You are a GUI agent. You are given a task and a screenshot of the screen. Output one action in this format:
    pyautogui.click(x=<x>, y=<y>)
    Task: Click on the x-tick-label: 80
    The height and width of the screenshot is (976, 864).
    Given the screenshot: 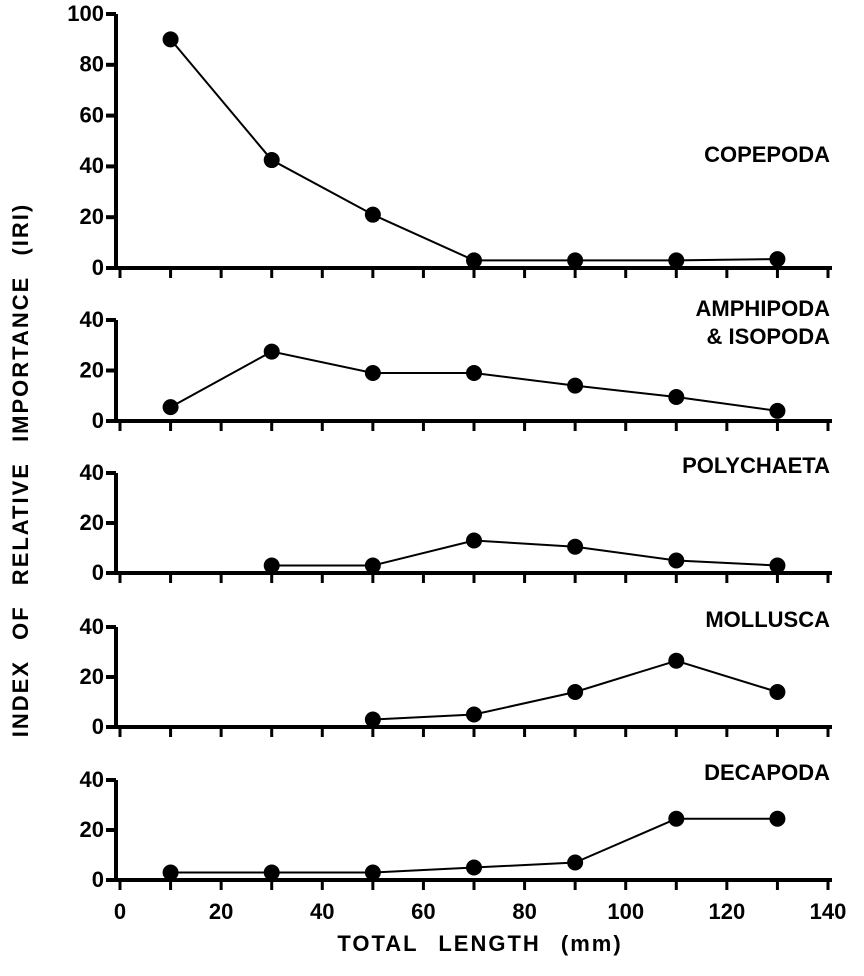 What is the action you would take?
    pyautogui.click(x=524, y=911)
    